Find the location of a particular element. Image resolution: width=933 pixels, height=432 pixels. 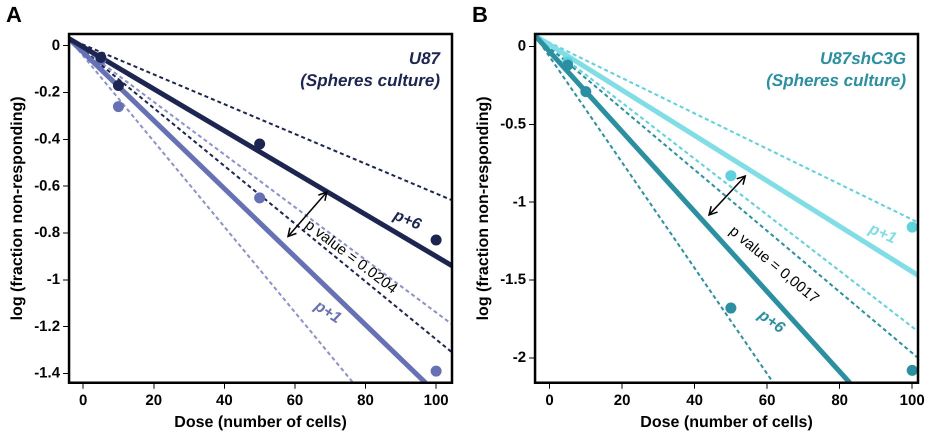

text: U87shC3G is located at coordinates (863, 58).